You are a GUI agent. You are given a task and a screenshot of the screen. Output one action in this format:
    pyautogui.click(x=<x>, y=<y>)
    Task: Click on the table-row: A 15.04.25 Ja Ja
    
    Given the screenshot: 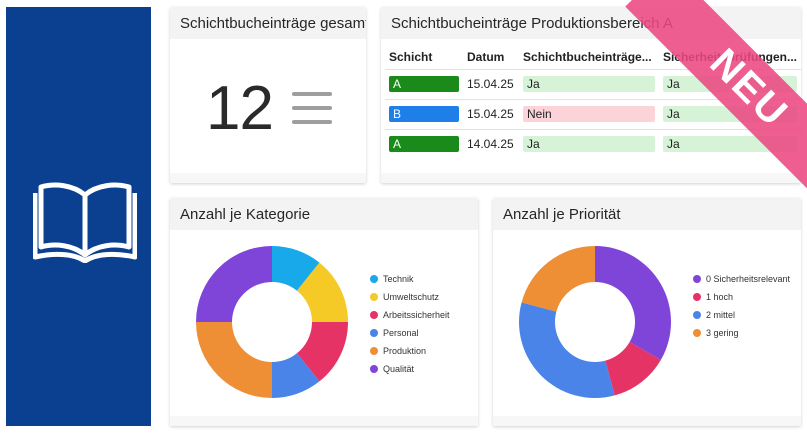 What is the action you would take?
    pyautogui.click(x=593, y=83)
    